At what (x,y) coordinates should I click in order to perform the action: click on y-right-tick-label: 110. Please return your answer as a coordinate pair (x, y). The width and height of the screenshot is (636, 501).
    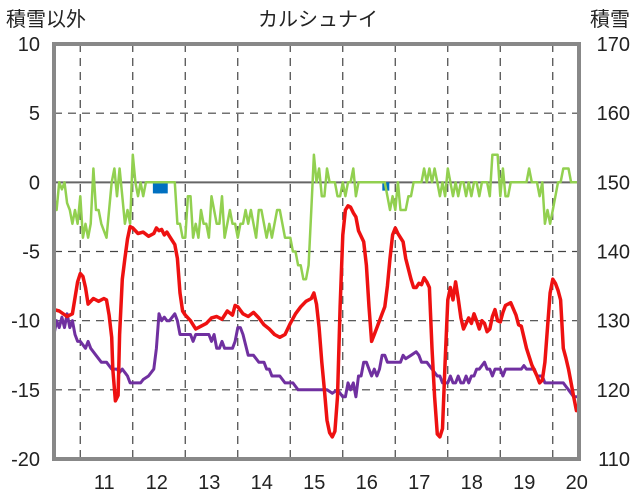
    Looking at the image, I should click on (614, 460).